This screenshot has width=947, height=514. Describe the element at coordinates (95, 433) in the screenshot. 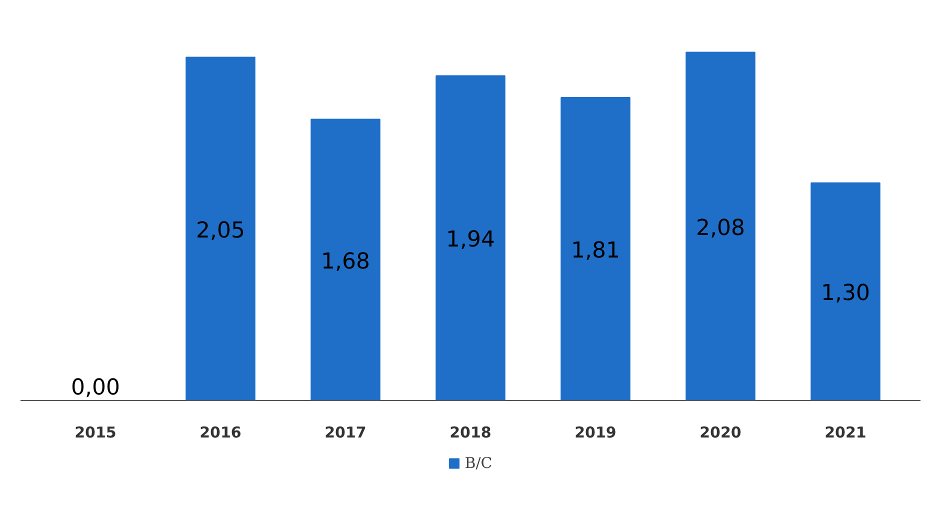

I see `x-tick-label: 2015` at that location.